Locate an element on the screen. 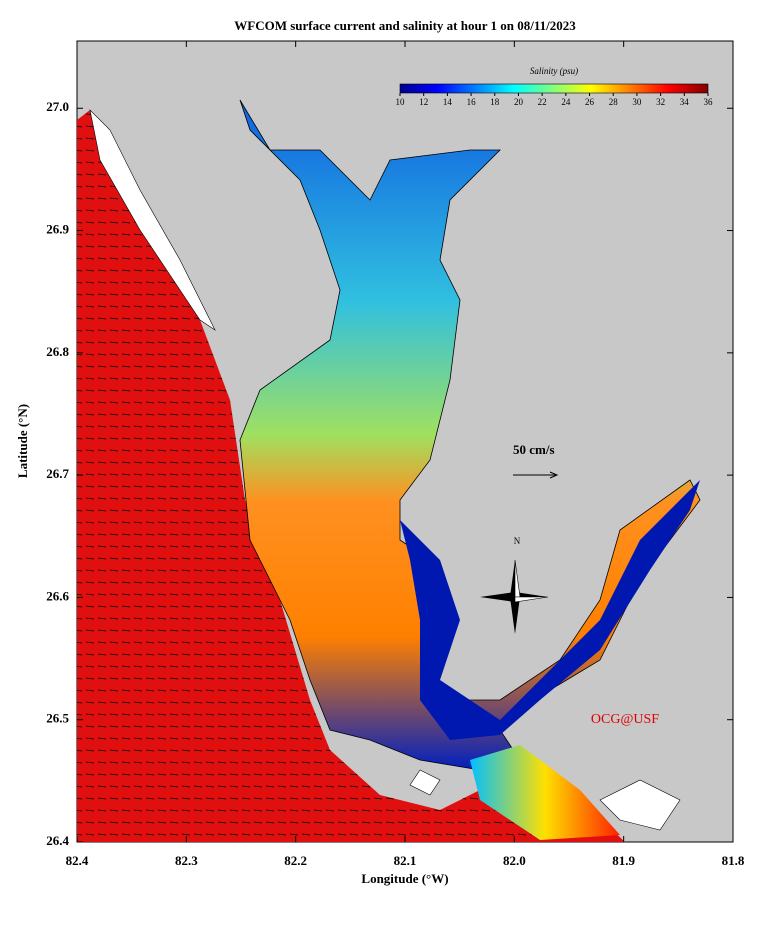  colorbar-tick-label: 20 is located at coordinates (519, 102).